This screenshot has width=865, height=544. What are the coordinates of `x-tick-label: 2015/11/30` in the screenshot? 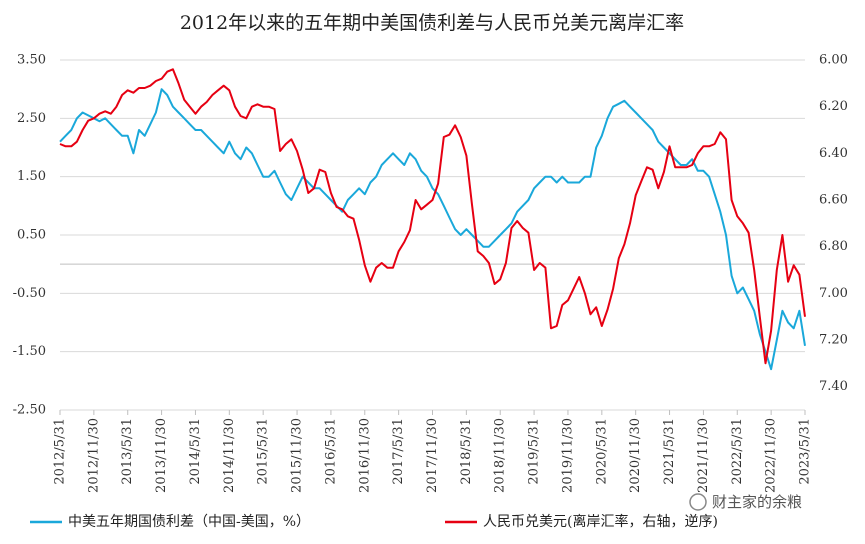 It's located at (297, 455).